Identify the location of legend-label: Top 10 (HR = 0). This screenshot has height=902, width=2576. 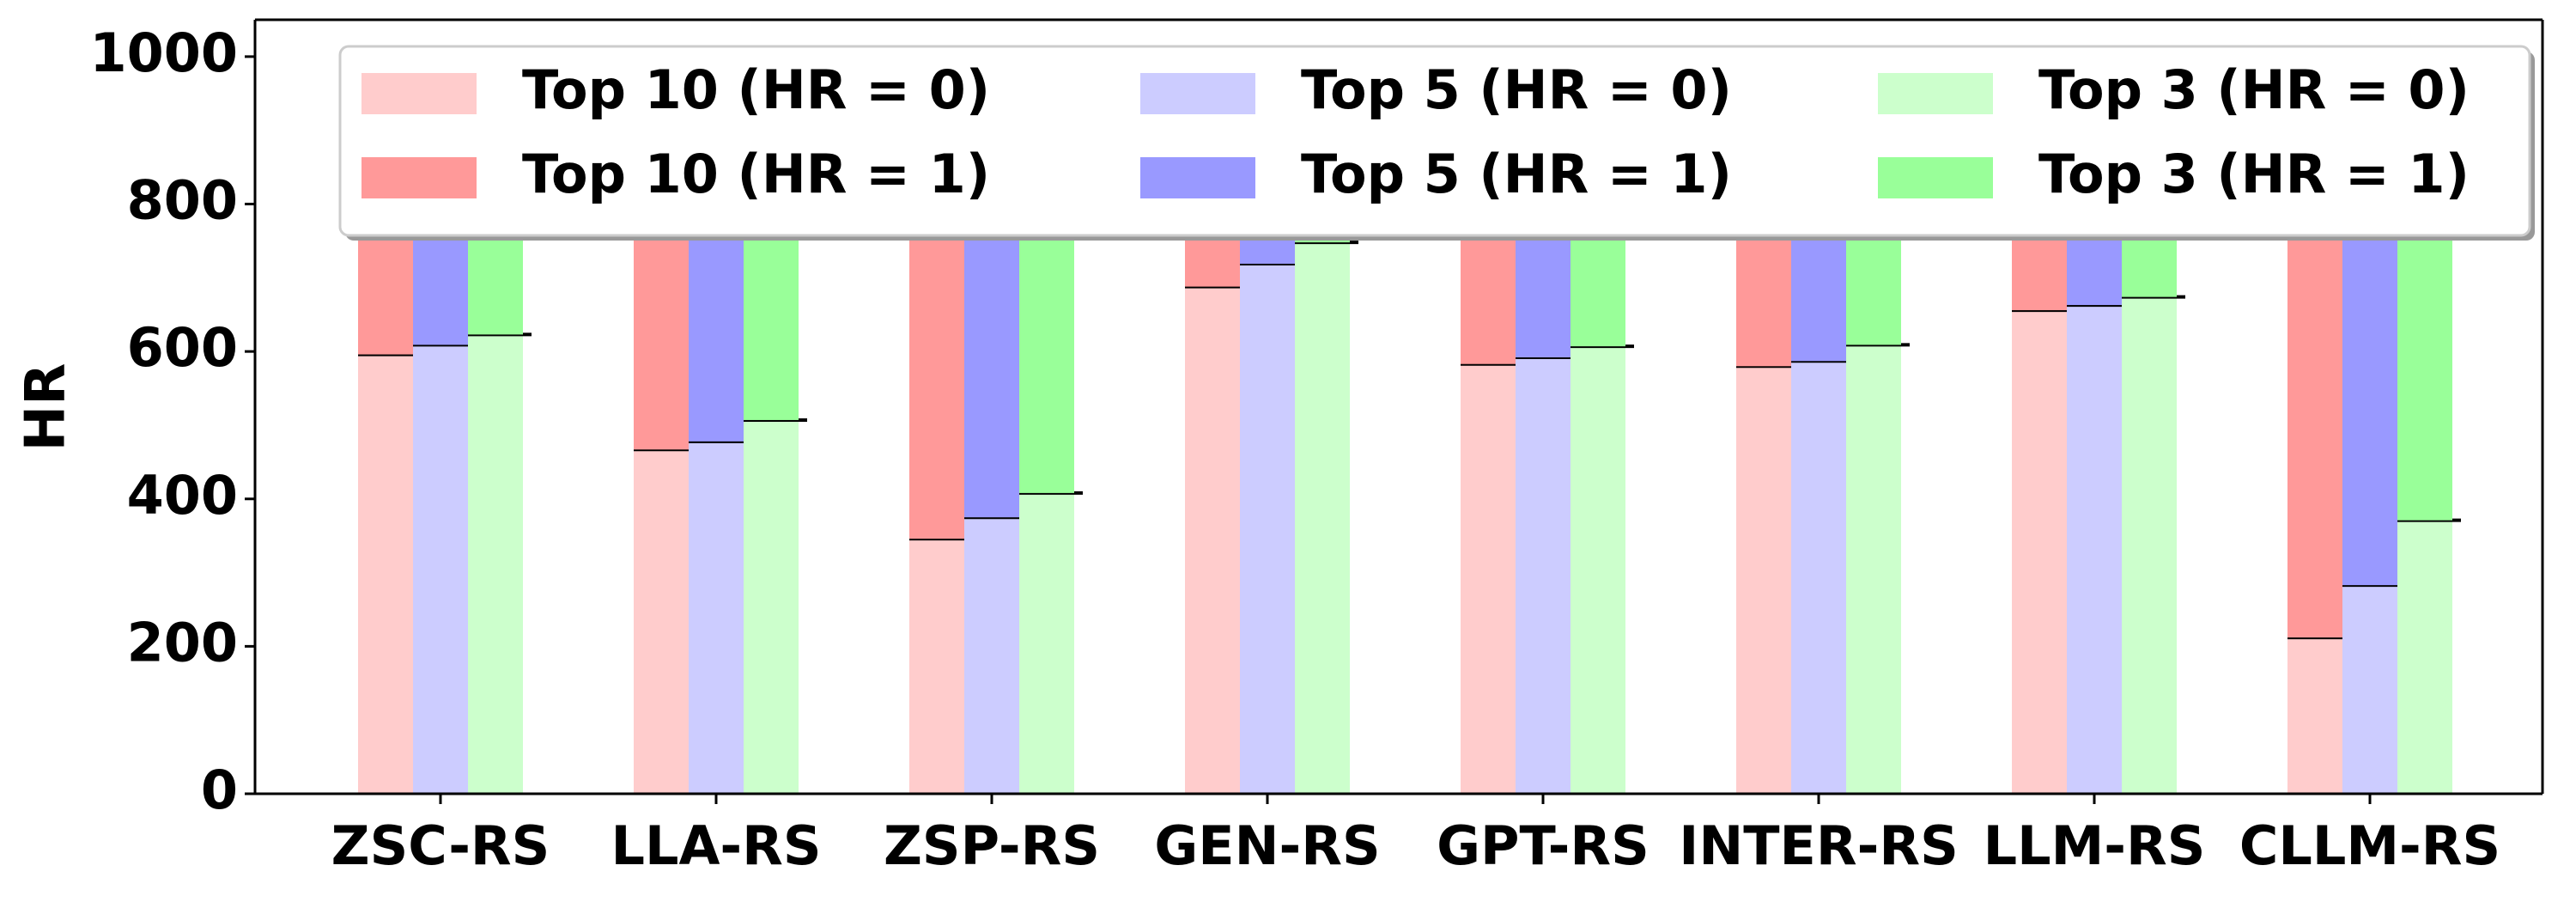
(756, 89).